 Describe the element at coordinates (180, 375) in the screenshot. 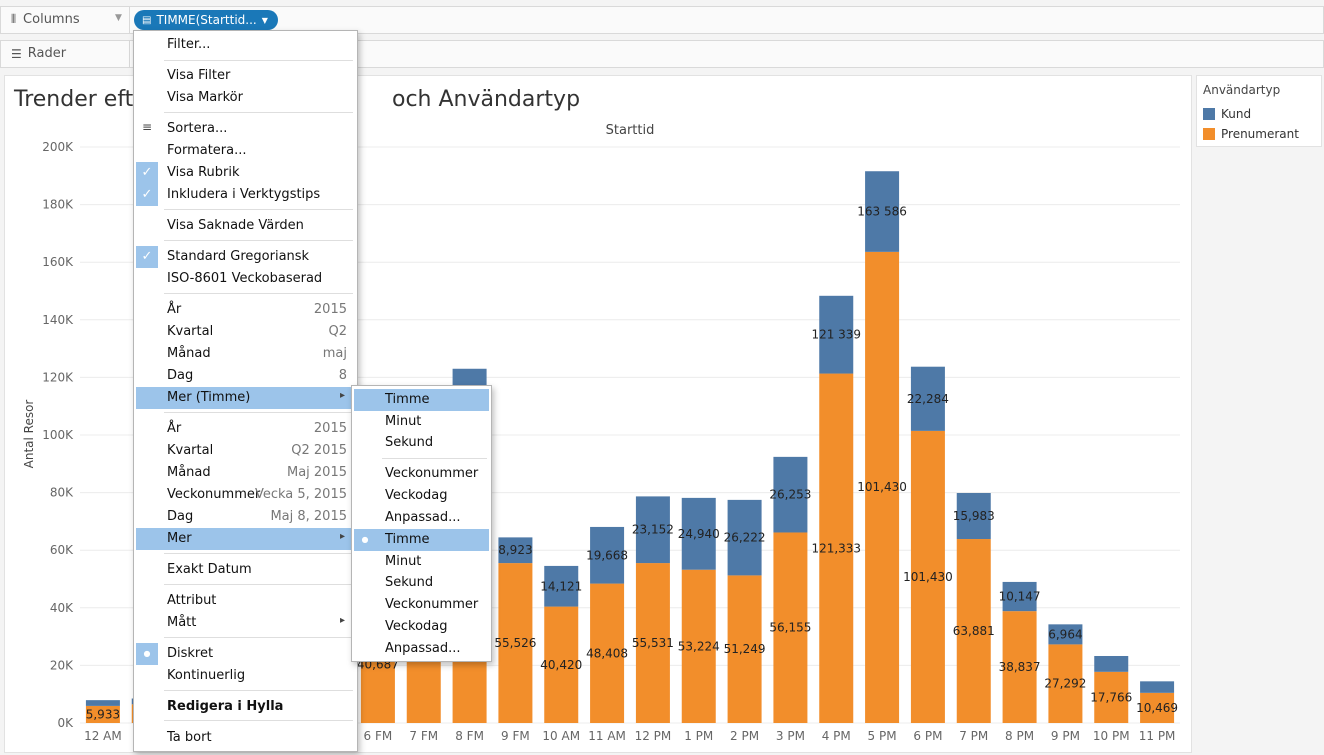

I see `menu-item-label: Dag` at that location.